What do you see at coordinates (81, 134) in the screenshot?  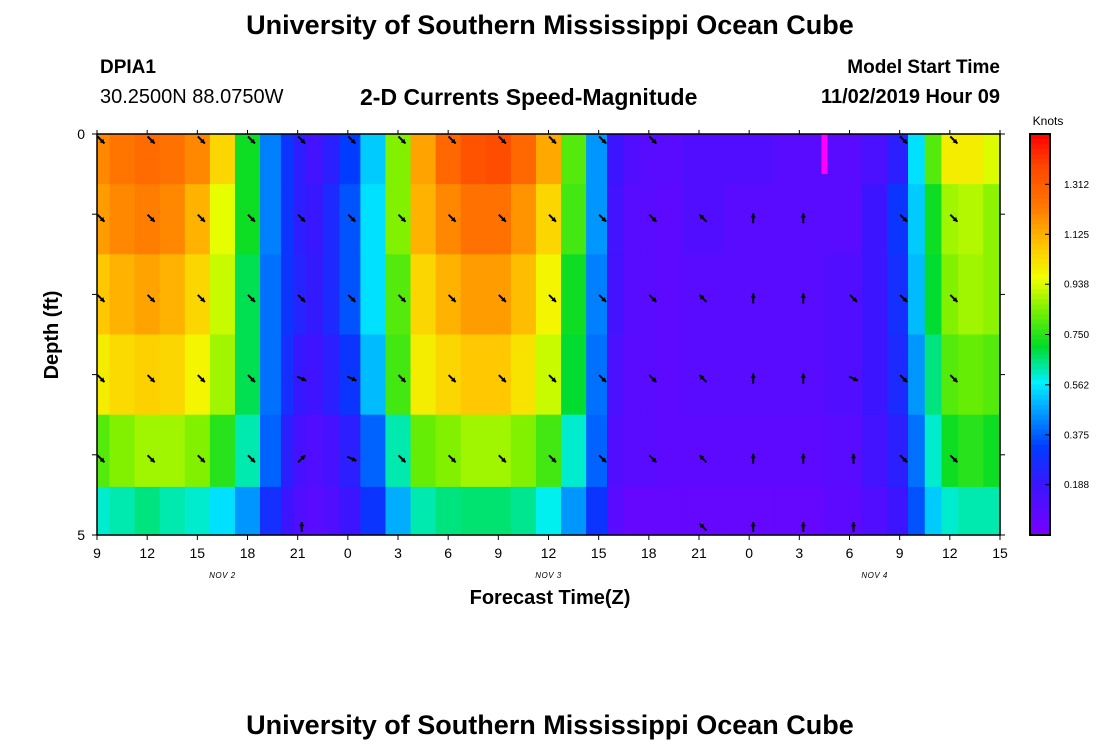 I see `y-tick-label: 0` at bounding box center [81, 134].